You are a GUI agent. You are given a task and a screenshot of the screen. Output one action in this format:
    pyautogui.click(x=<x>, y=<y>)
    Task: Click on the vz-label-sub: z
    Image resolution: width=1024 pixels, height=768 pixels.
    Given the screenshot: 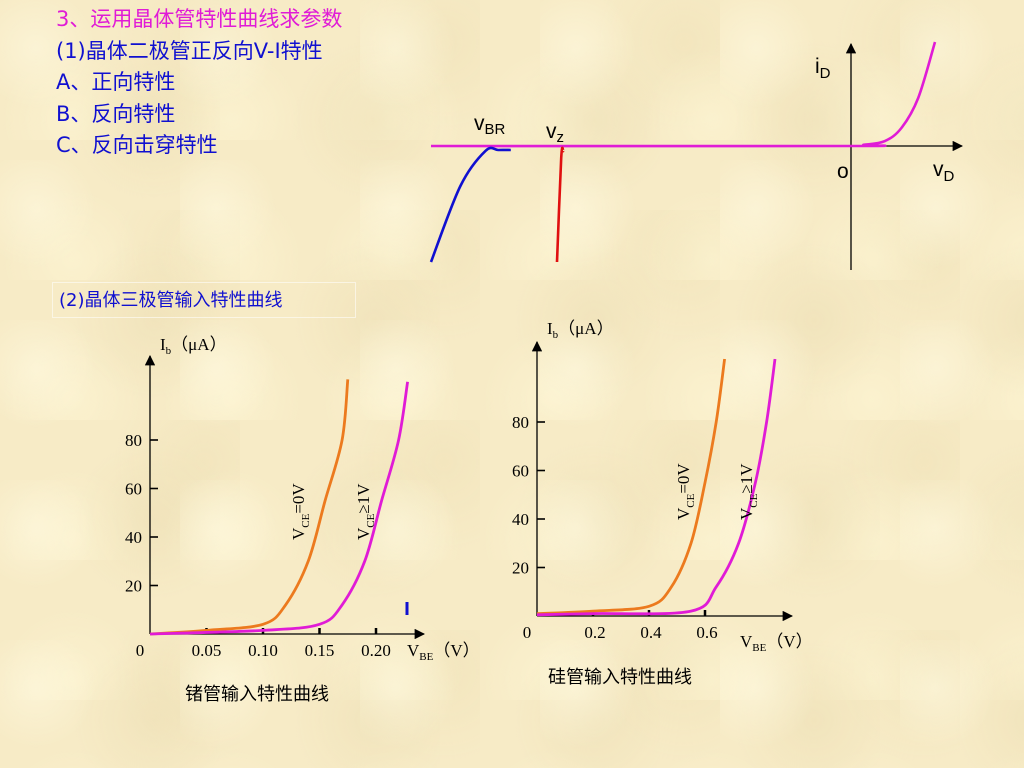 What is the action you would take?
    pyautogui.click(x=561, y=137)
    